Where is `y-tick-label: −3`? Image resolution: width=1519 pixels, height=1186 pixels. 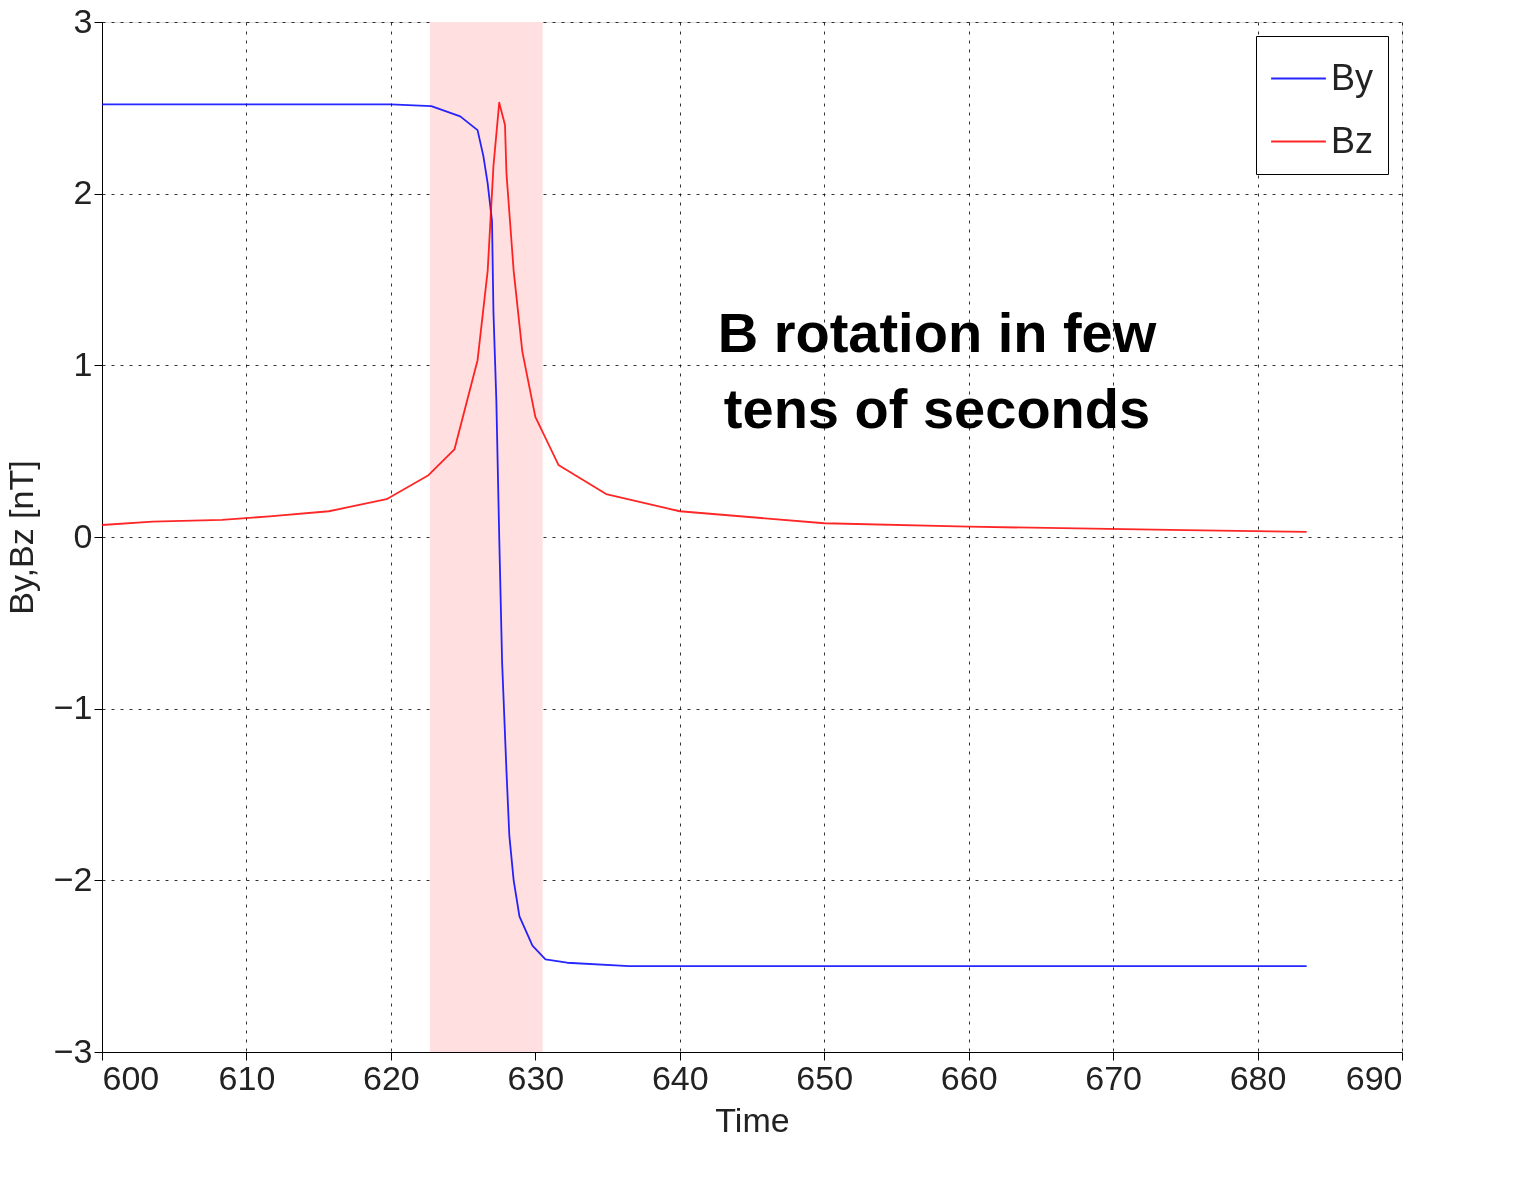 y-tick-label: −3 is located at coordinates (73, 1050).